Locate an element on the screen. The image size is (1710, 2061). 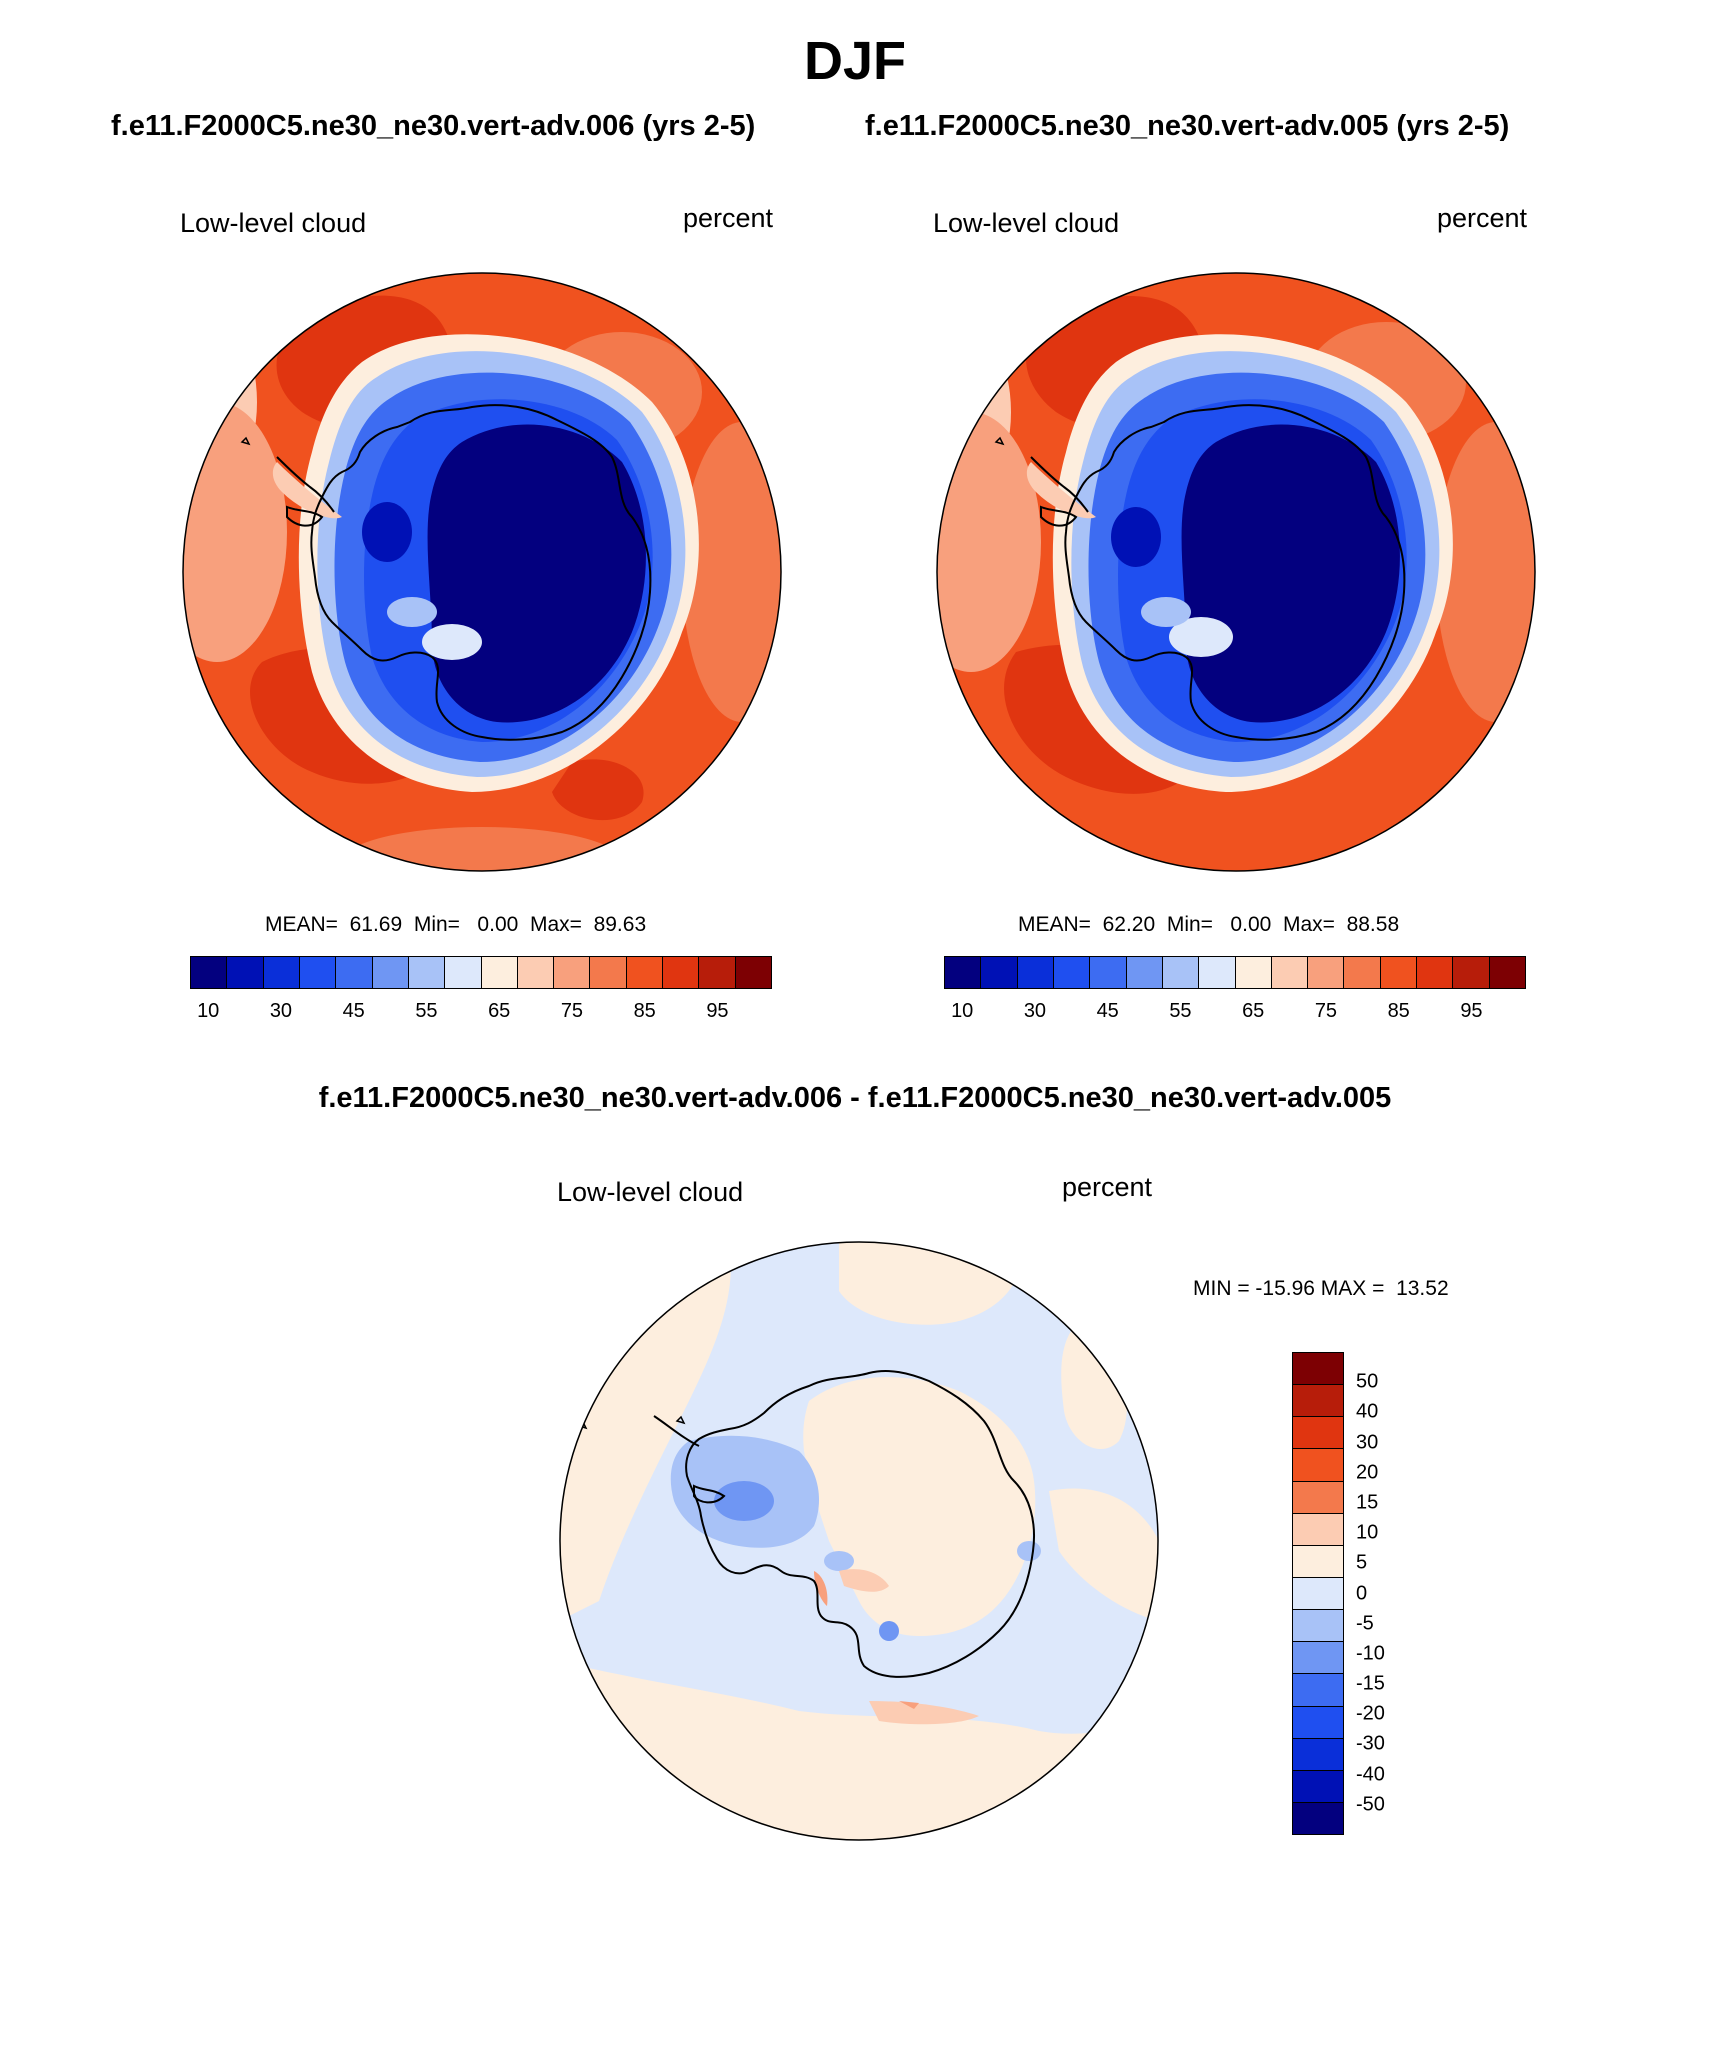
right-polar-map is located at coordinates (1236, 572).